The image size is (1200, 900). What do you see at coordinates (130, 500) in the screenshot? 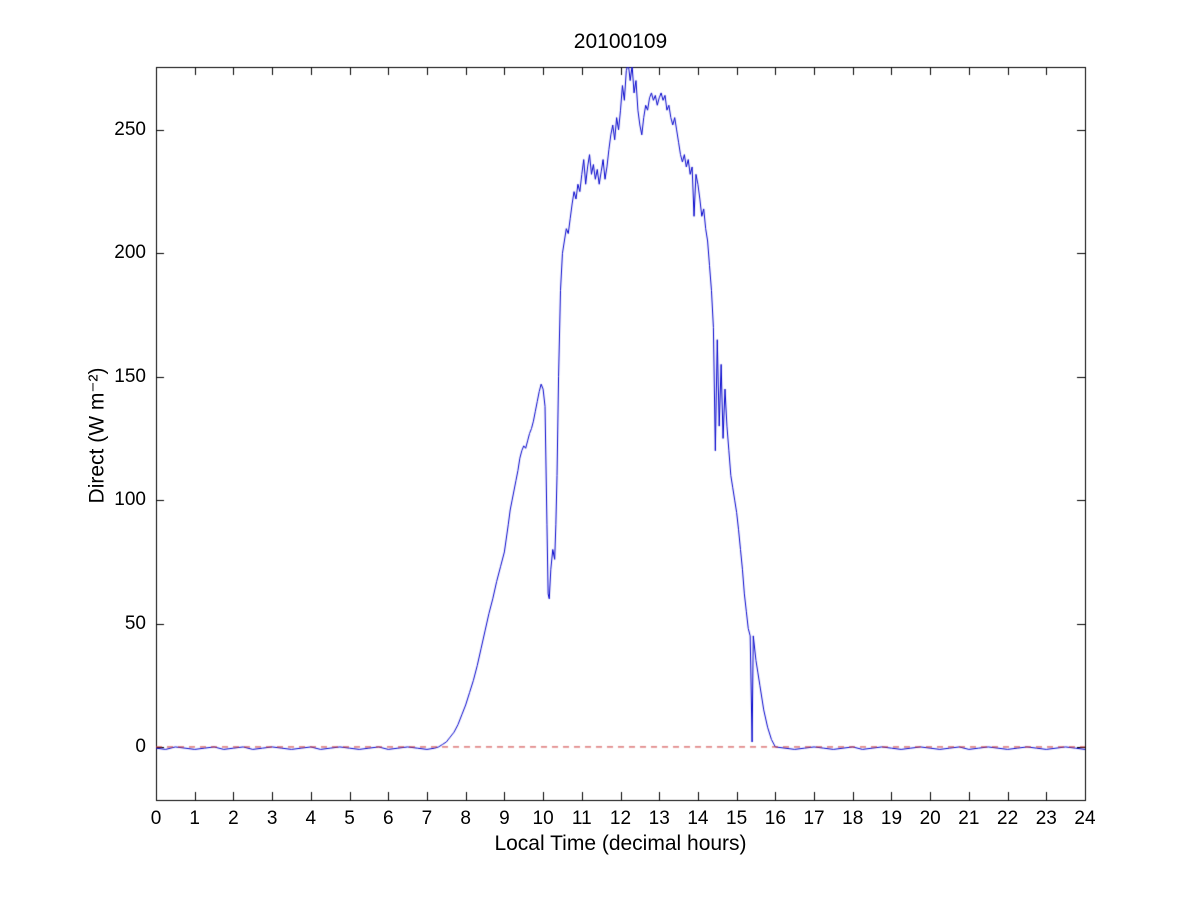
I see `y-tick-label: 100` at bounding box center [130, 500].